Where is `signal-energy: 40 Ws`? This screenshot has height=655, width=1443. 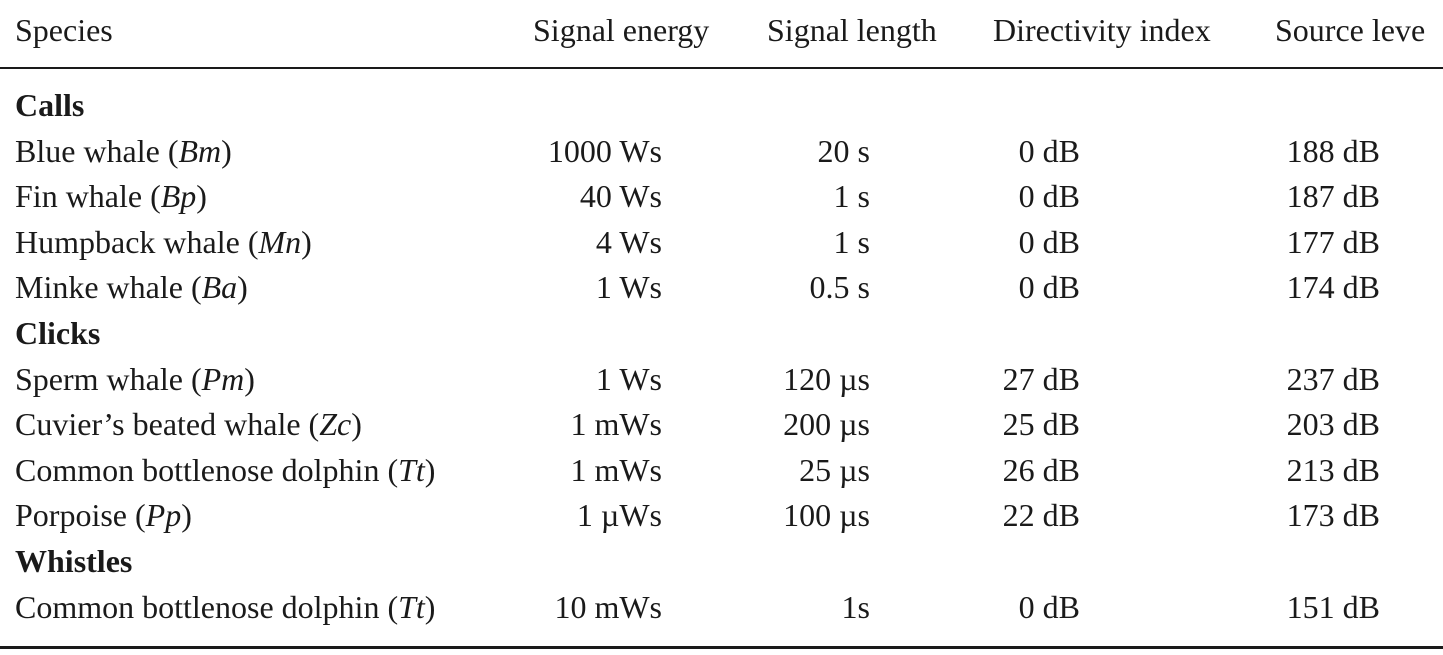
signal-energy: 40 Ws is located at coordinates (620, 196).